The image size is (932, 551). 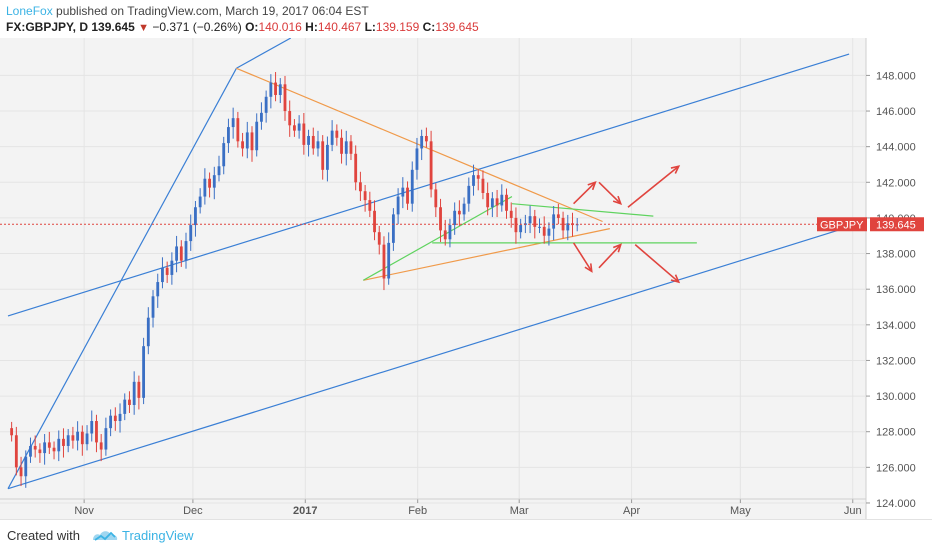 I want to click on tradingview-brand: TradingView, so click(x=158, y=535).